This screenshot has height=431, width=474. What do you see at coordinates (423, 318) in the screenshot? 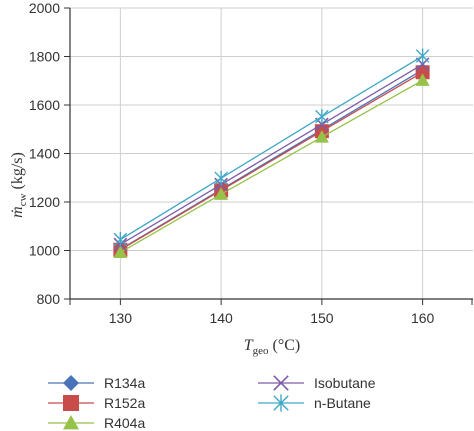
I see `x-tick-label: 160` at bounding box center [423, 318].